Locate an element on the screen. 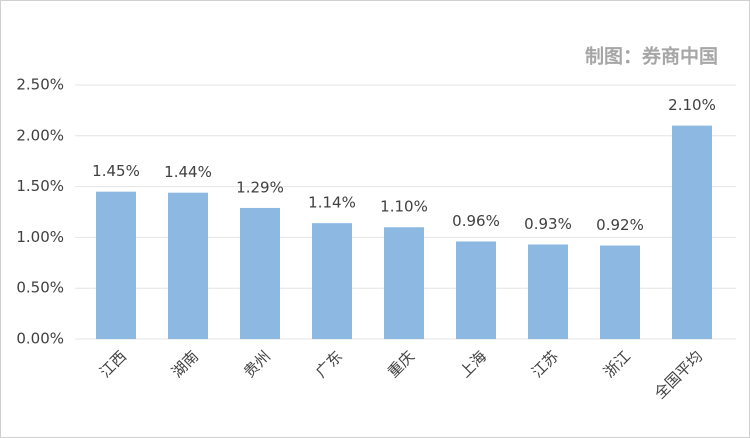 This screenshot has width=750, height=438. value-label: 1.45% is located at coordinates (116, 171).